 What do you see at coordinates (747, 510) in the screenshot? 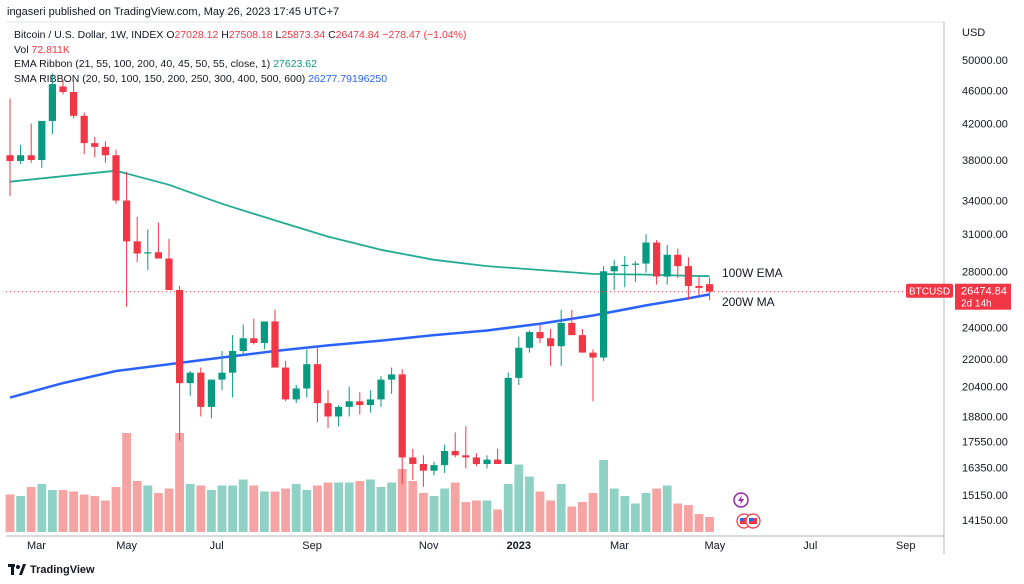
I see `event-icons` at bounding box center [747, 510].